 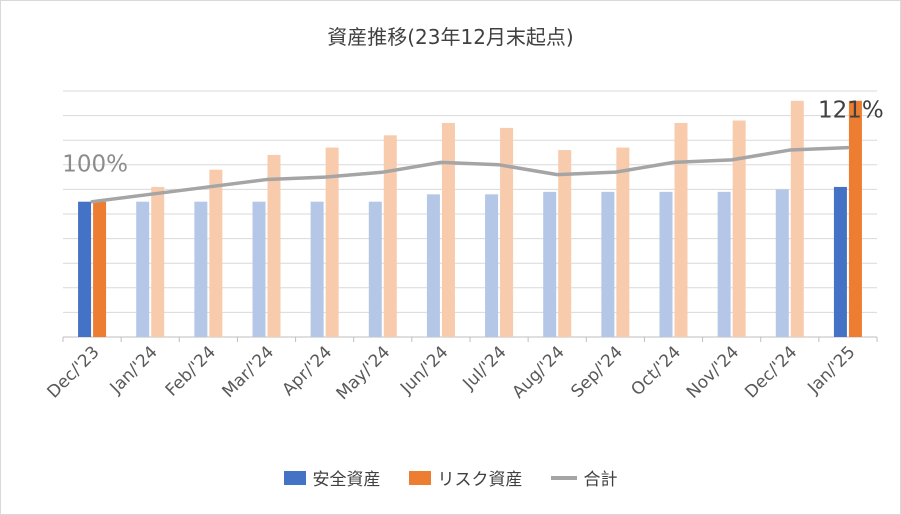 I want to click on line-total, so click(x=470, y=174).